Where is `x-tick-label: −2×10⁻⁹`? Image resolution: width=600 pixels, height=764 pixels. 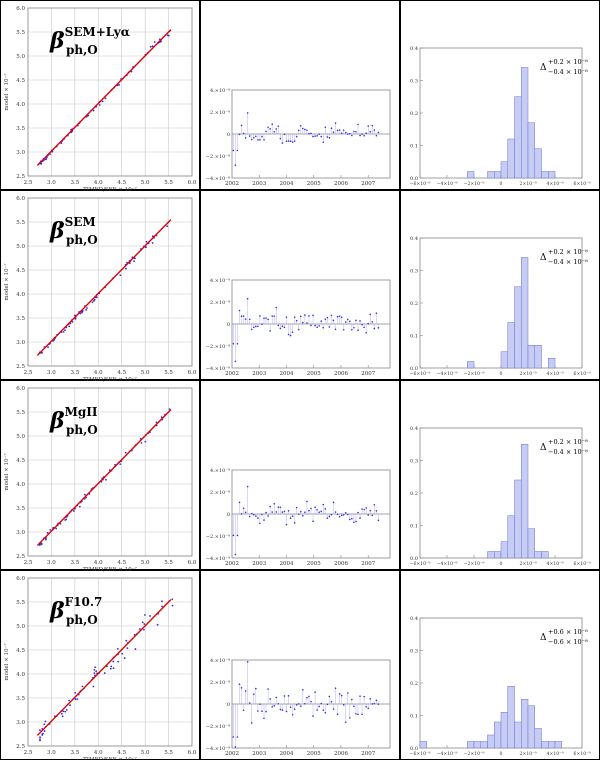
x-tick-label: −2×10⁻⁹ is located at coordinates (474, 374).